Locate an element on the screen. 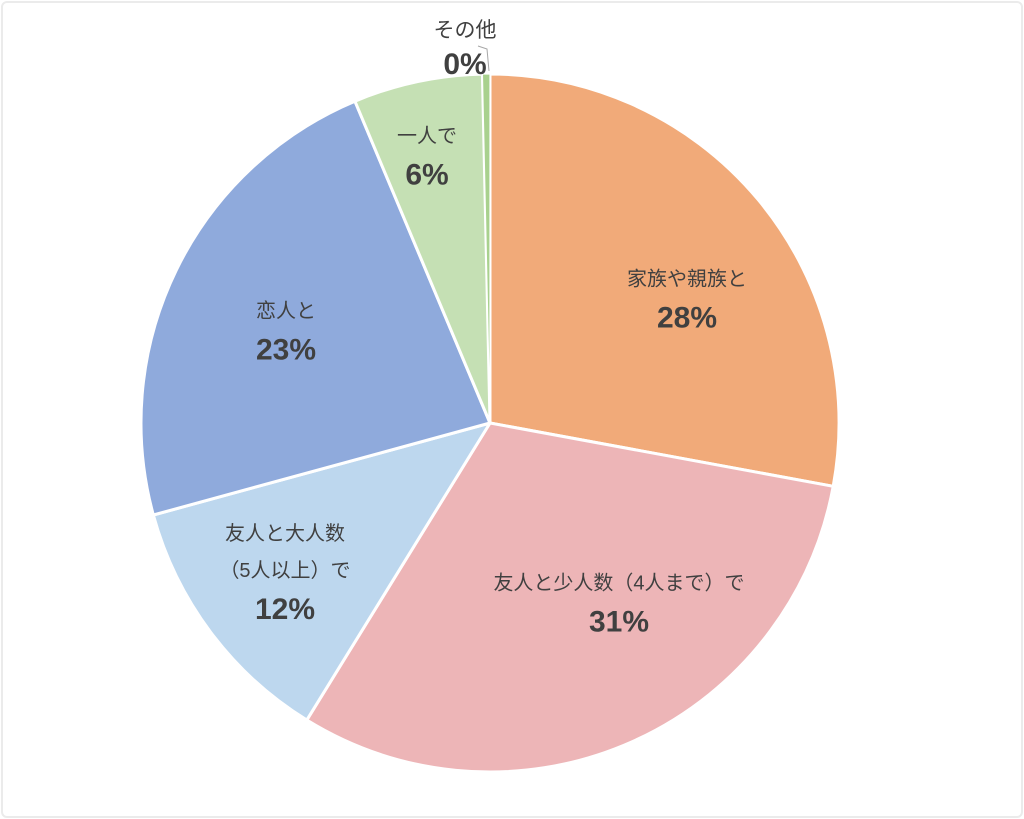 This screenshot has height=819, width=1024. slice-percentage-value: 6% is located at coordinates (427, 175).